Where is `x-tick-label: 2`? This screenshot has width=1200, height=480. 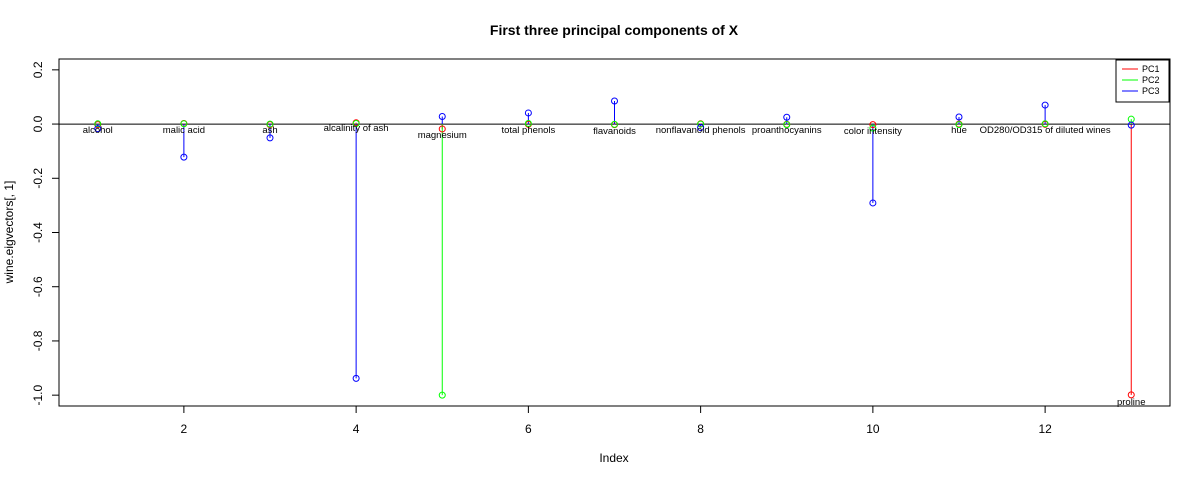 x-tick-label: 2 is located at coordinates (184, 429).